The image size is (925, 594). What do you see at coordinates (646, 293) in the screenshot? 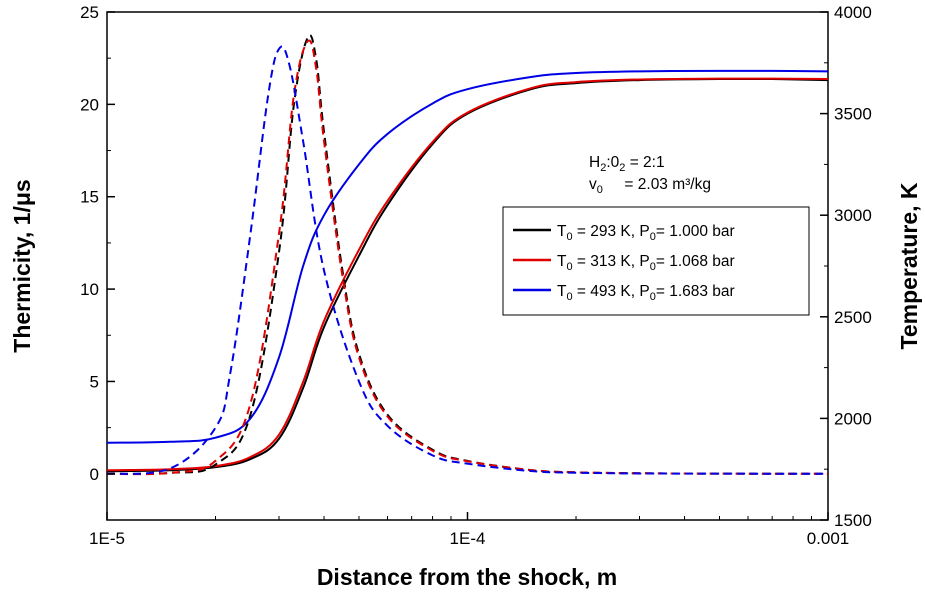
I see `legend-label: T0 = 493 K, P0= 1.683 bar` at bounding box center [646, 293].